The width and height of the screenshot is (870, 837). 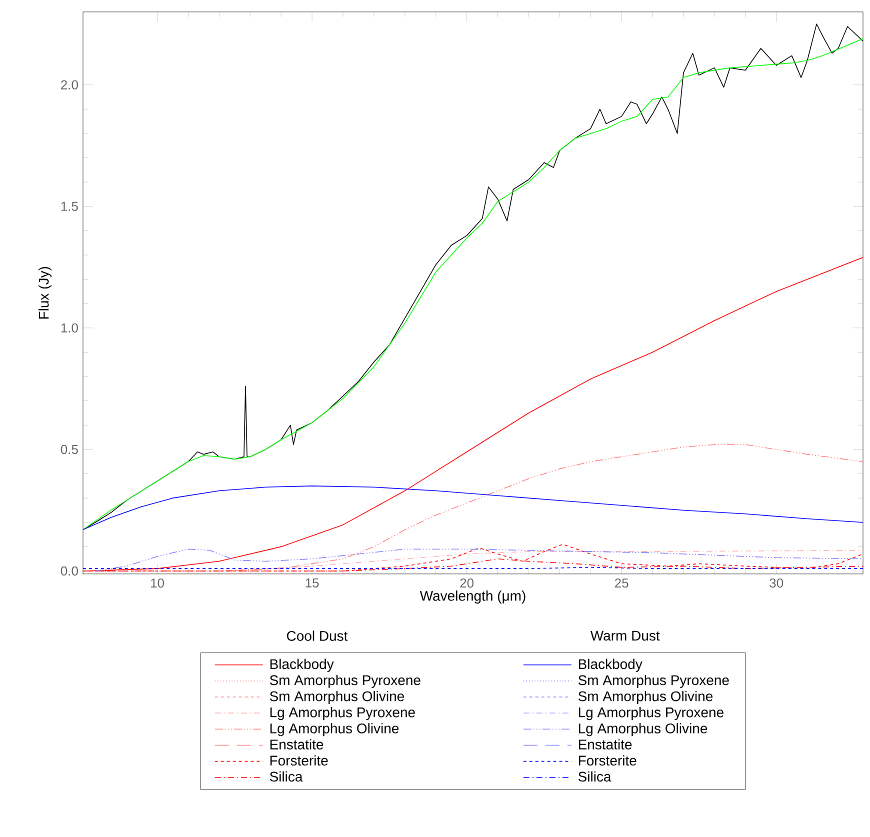 What do you see at coordinates (69, 85) in the screenshot?
I see `y-tick-label: 2.0` at bounding box center [69, 85].